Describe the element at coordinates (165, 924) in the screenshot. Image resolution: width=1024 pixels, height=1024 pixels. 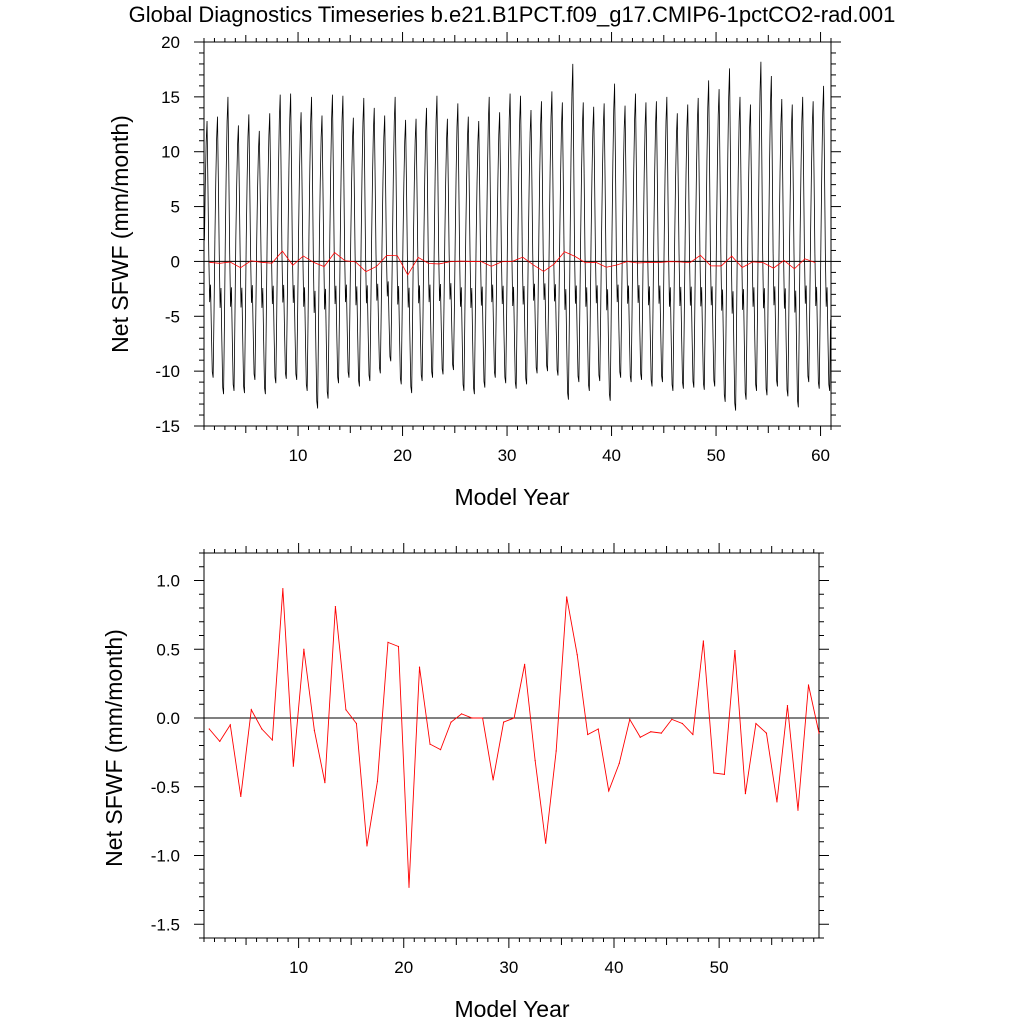
I see `y-tick-label: -1.5` at that location.